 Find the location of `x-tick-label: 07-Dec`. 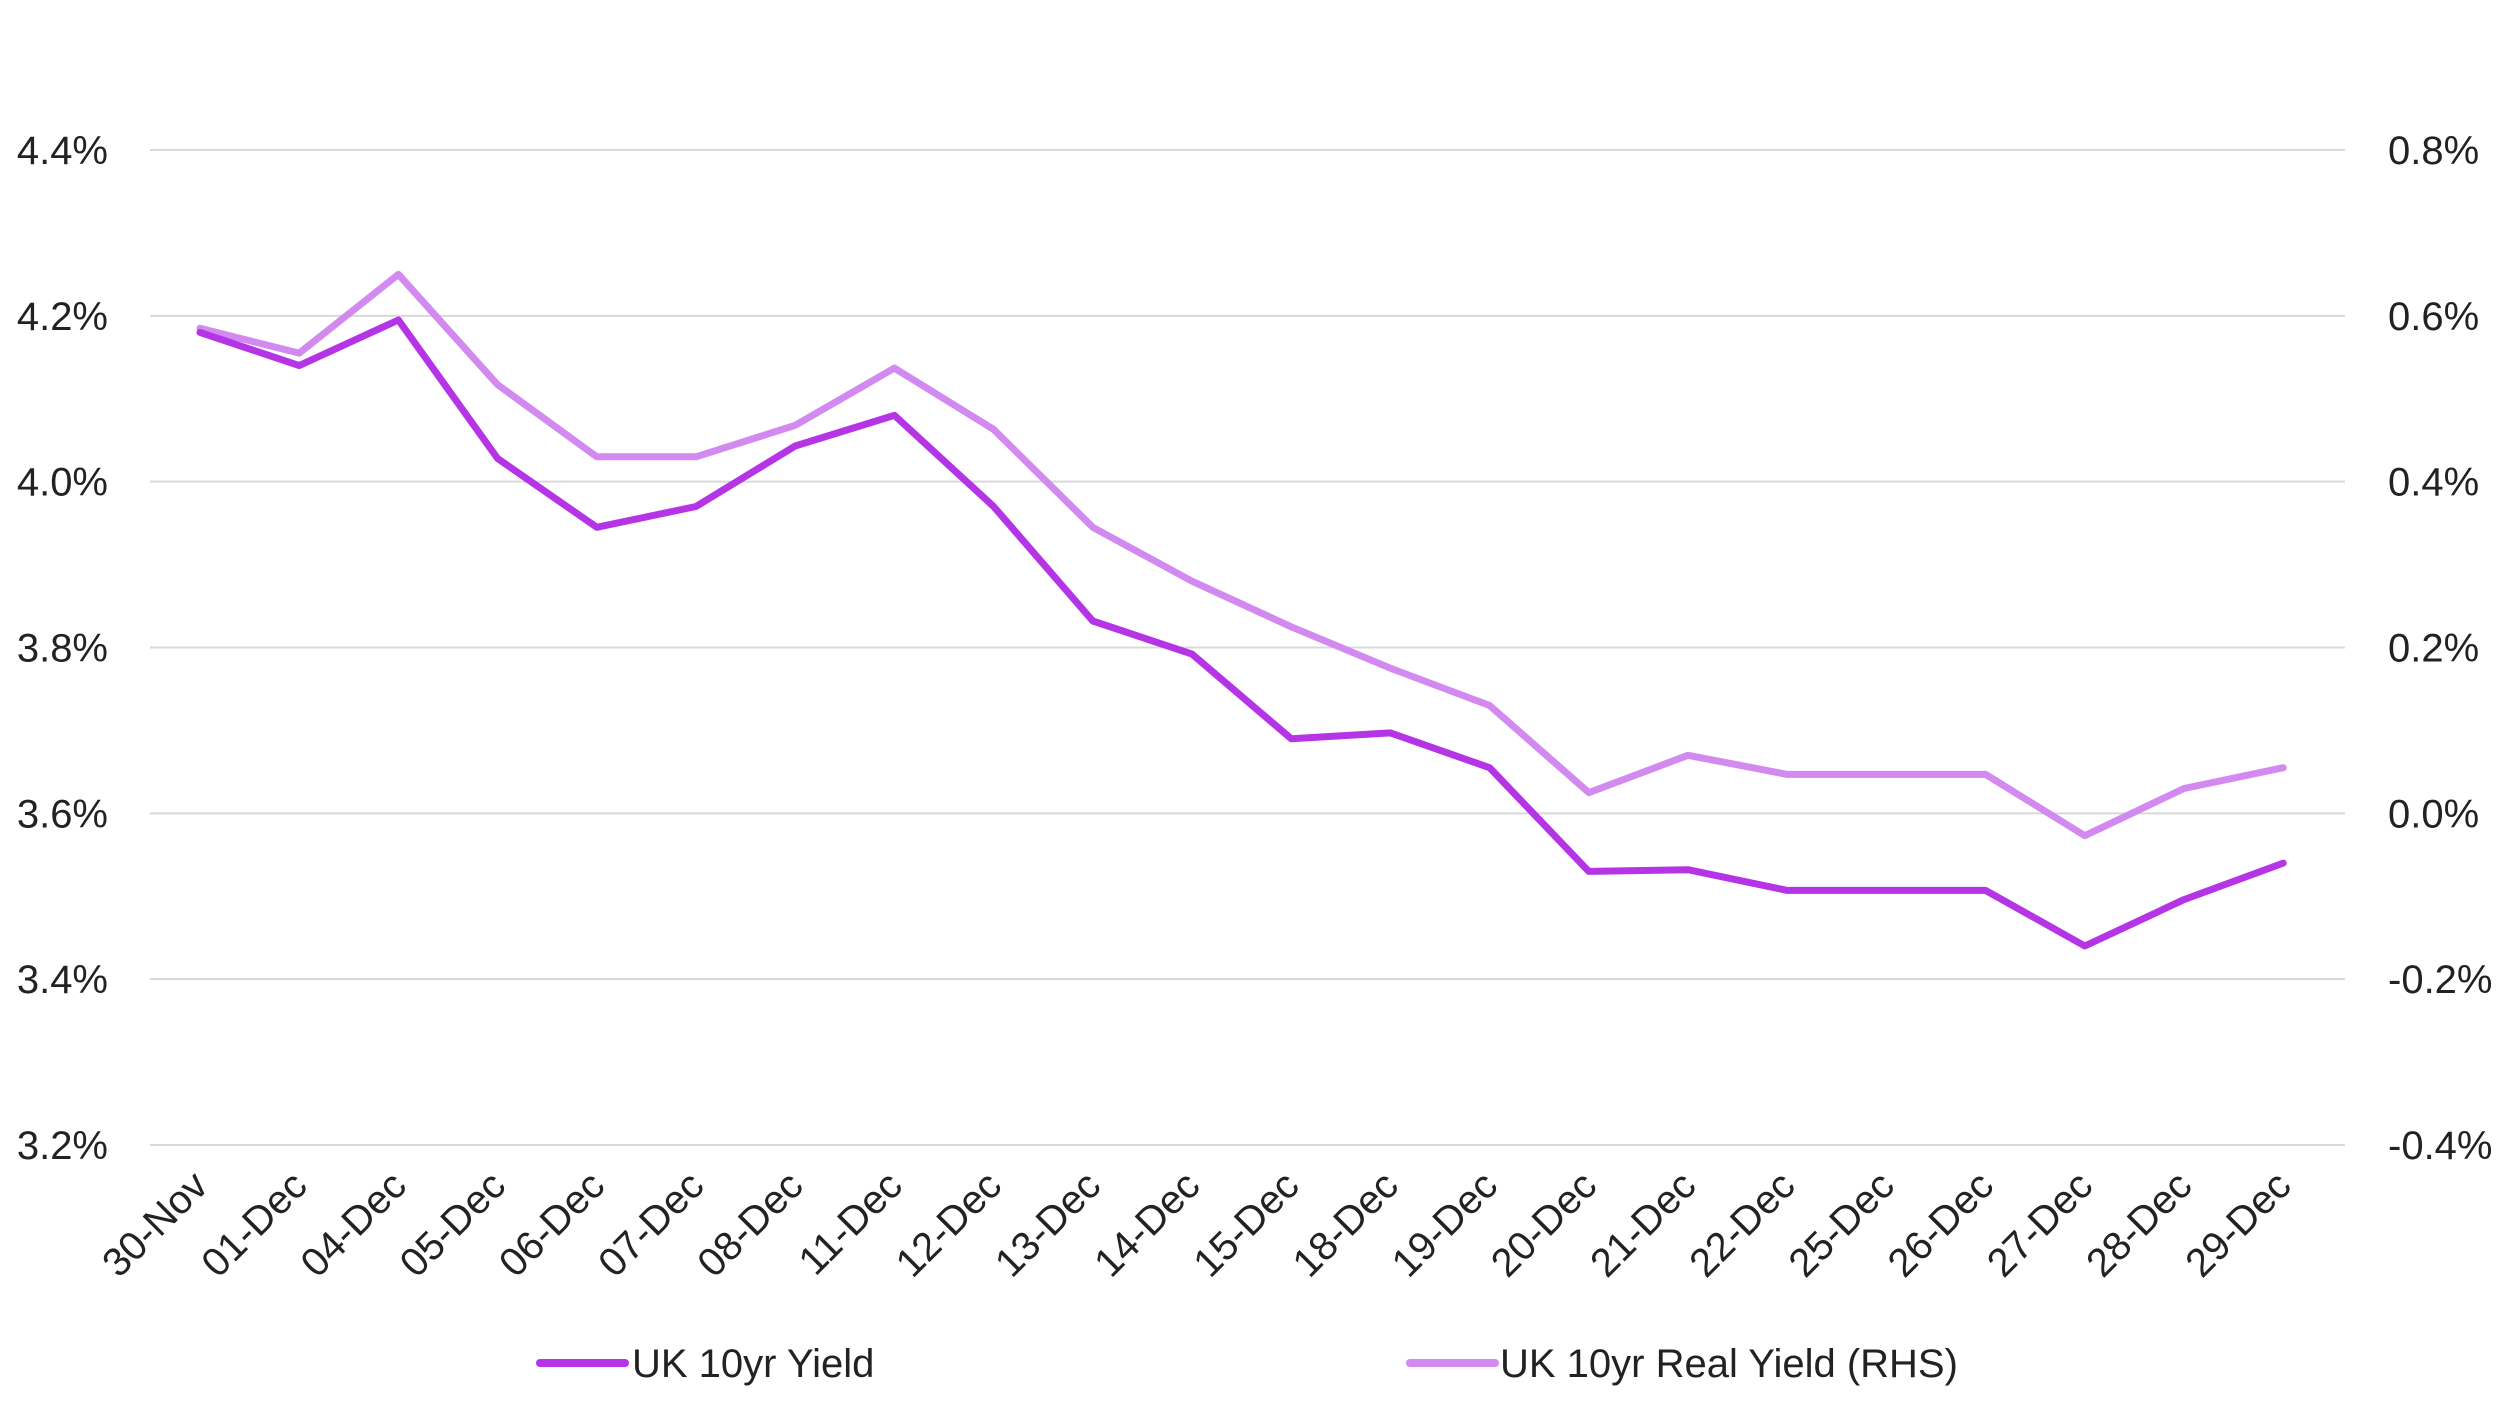

x-tick-label: 07-Dec is located at coordinates (651, 1224).